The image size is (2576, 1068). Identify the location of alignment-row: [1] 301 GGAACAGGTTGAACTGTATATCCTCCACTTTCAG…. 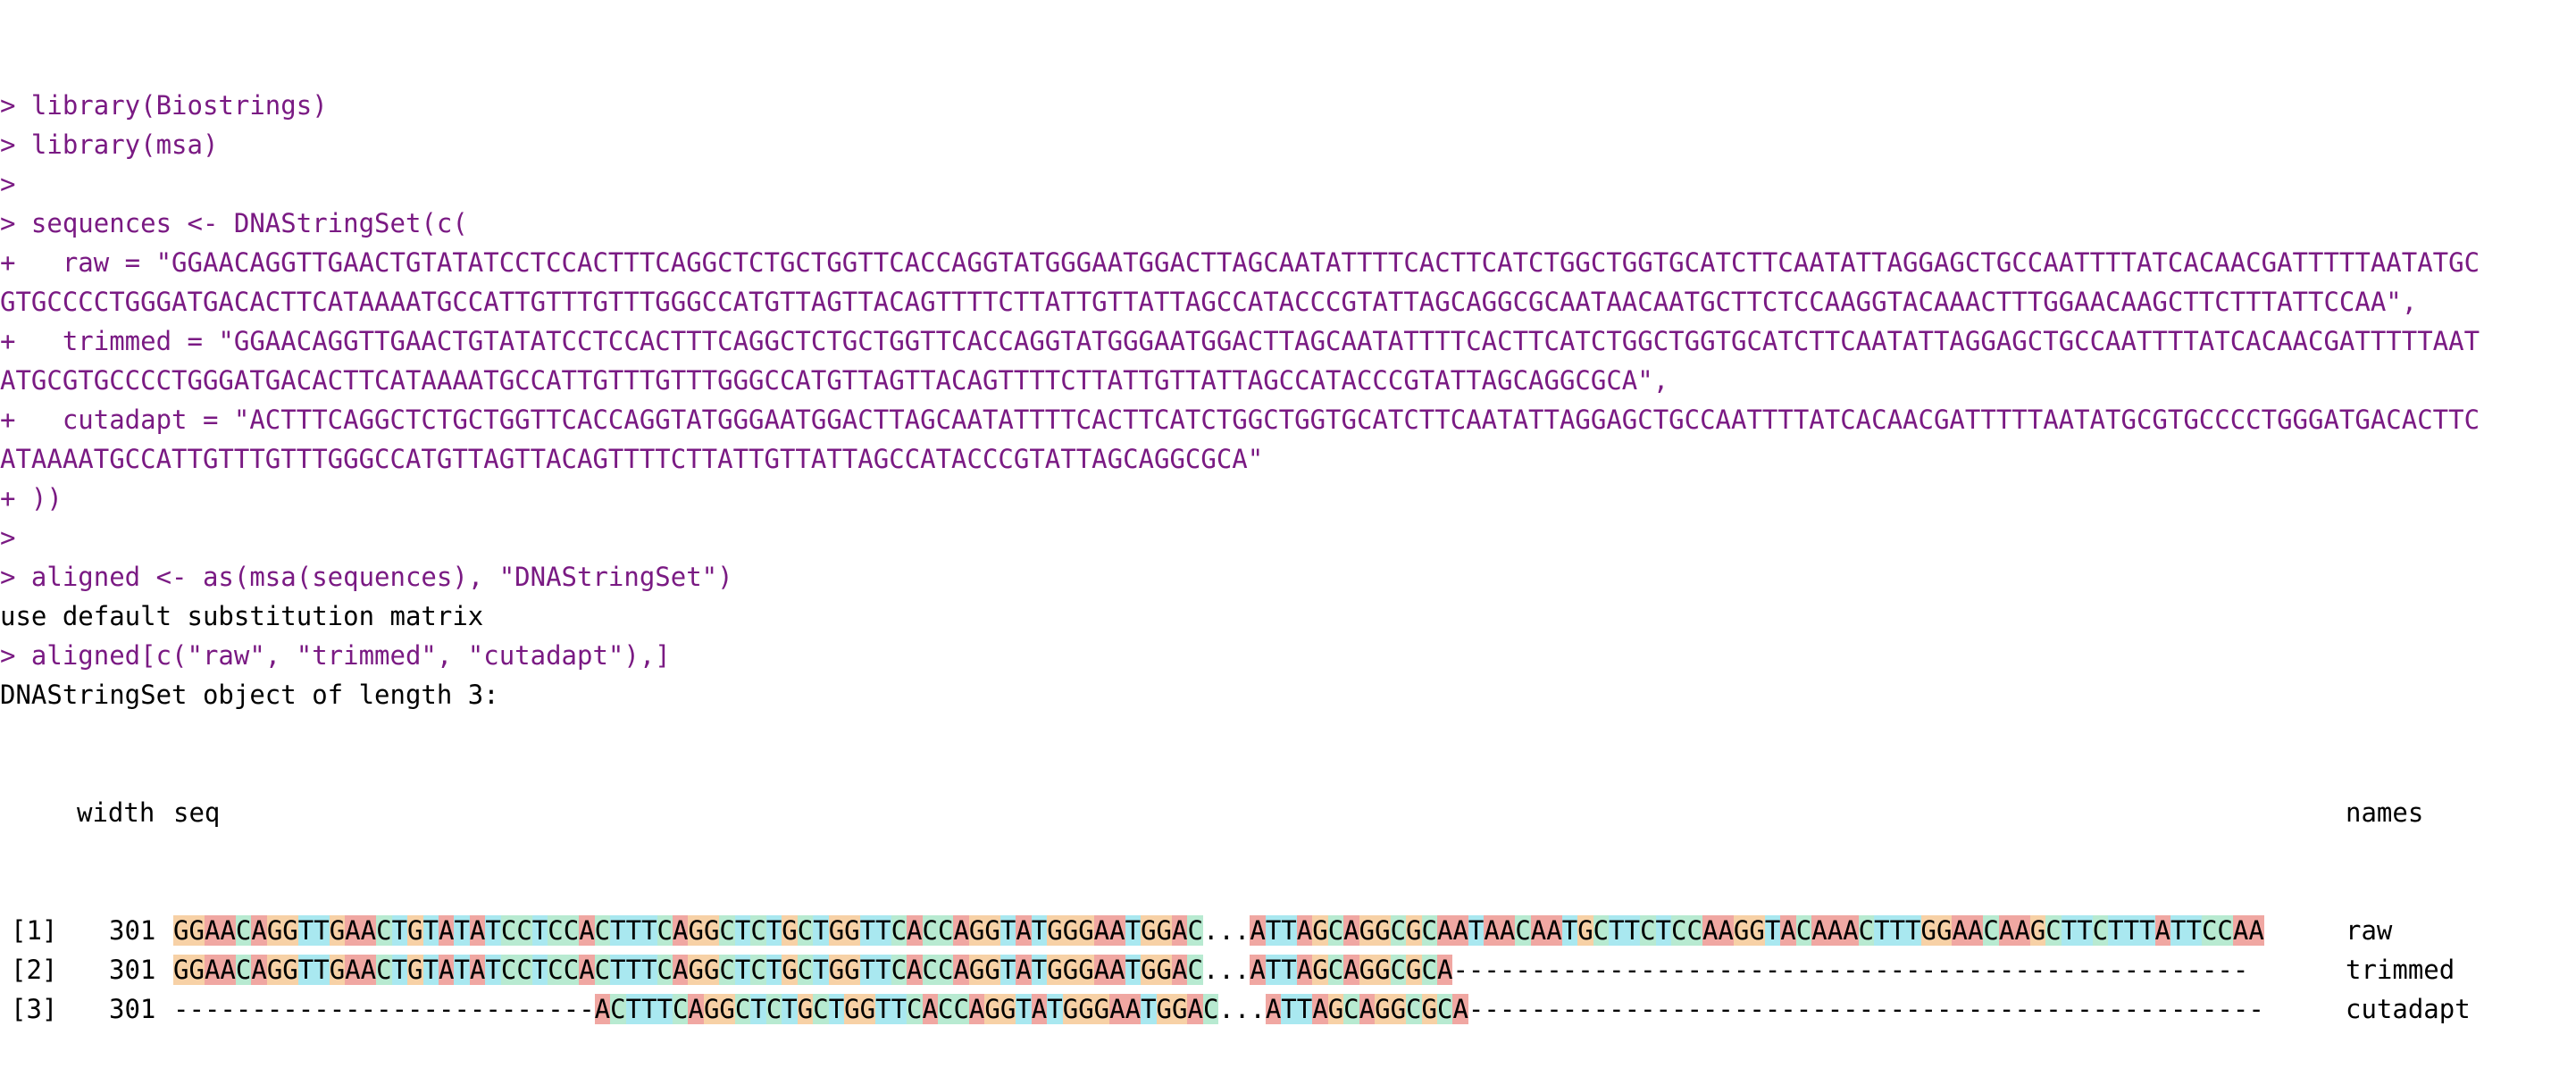
(1288, 930).